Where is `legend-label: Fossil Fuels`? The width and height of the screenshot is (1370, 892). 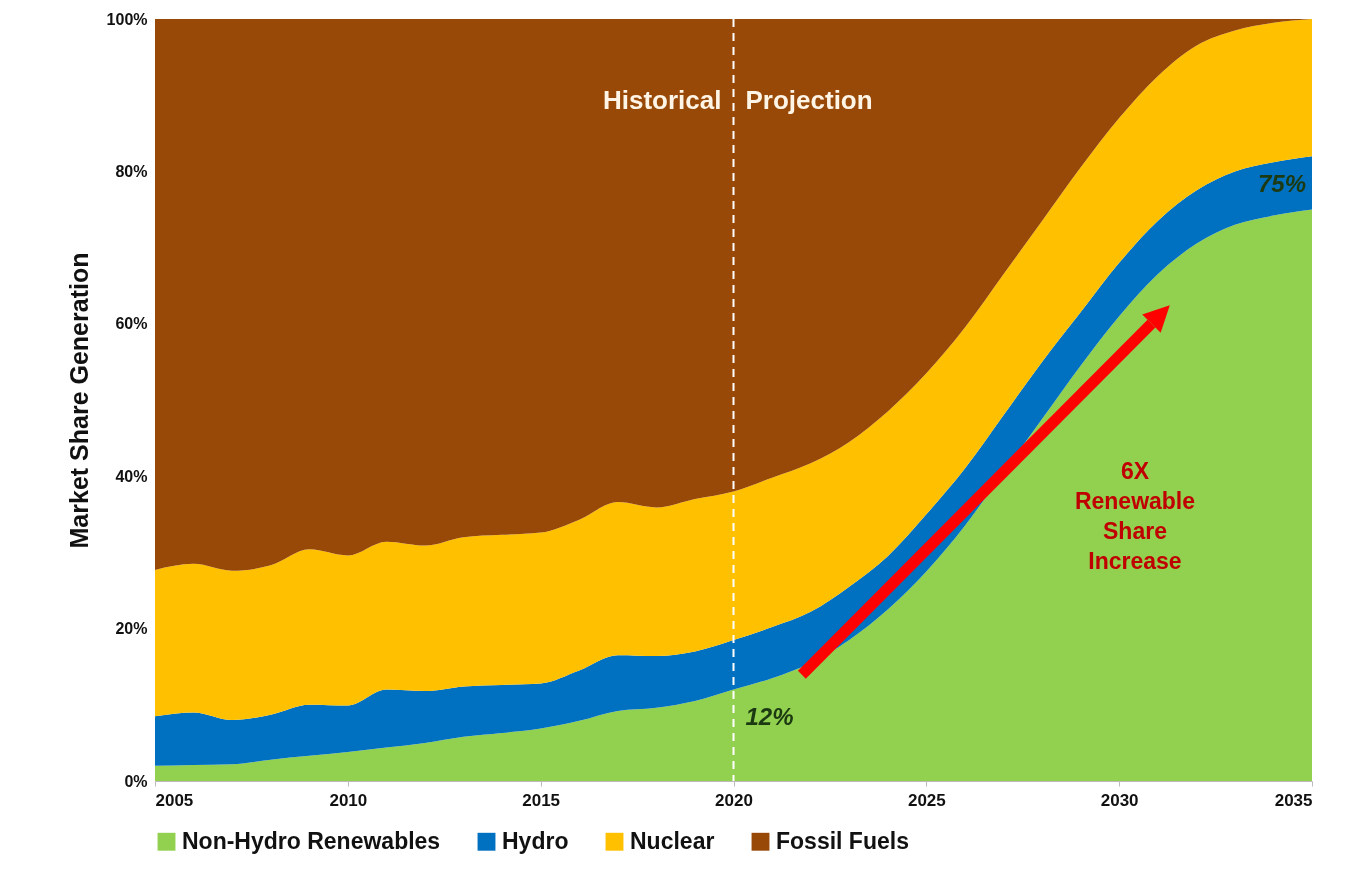 legend-label: Fossil Fuels is located at coordinates (842, 840).